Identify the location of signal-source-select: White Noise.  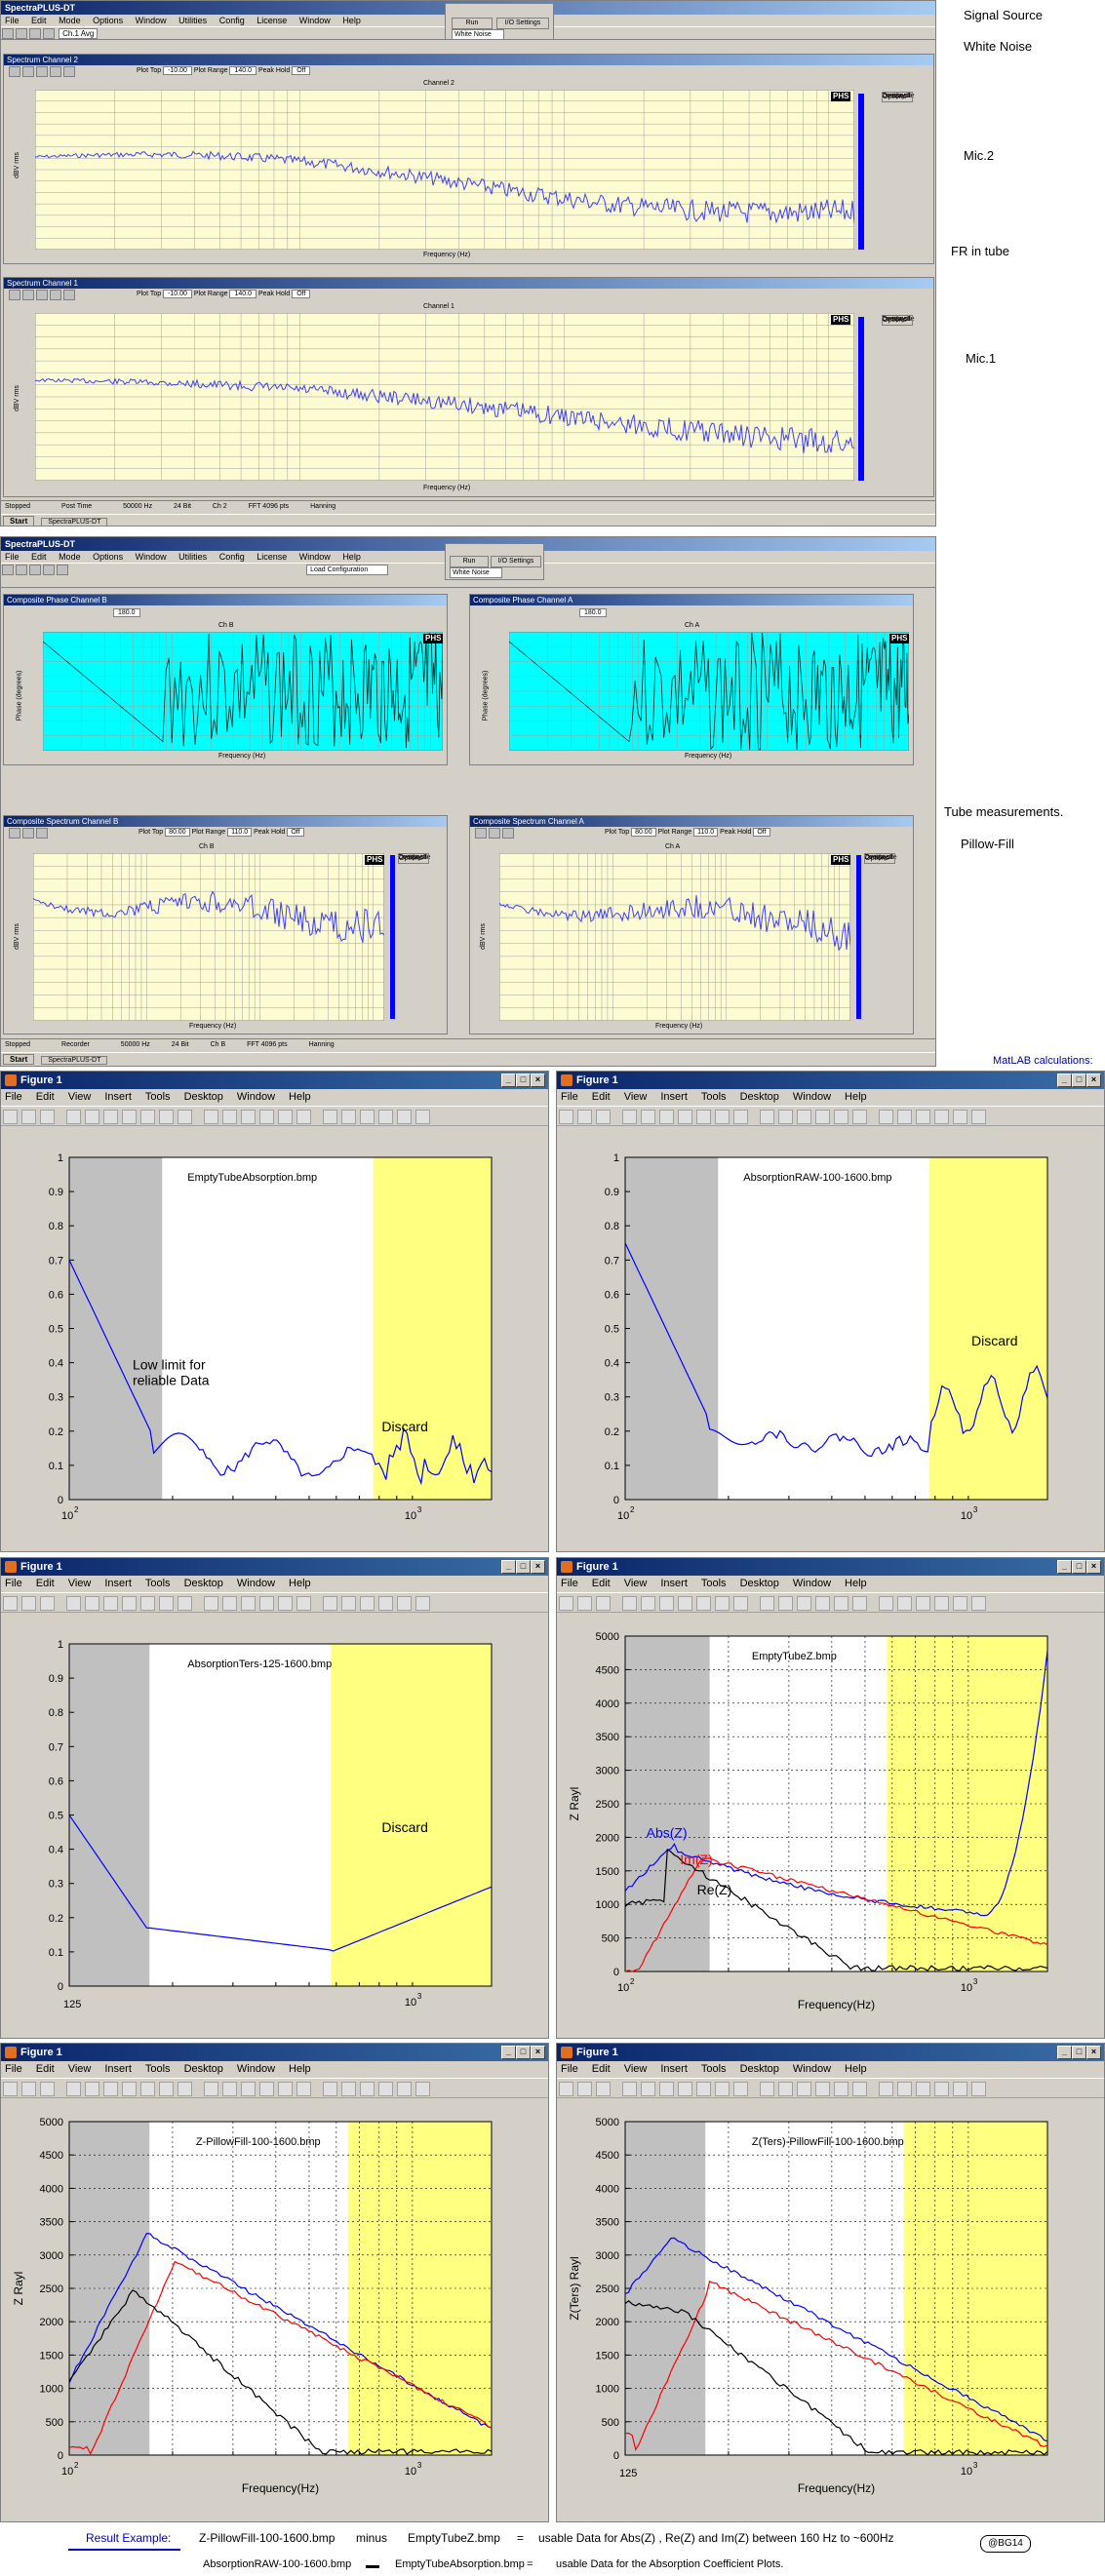
(476, 572).